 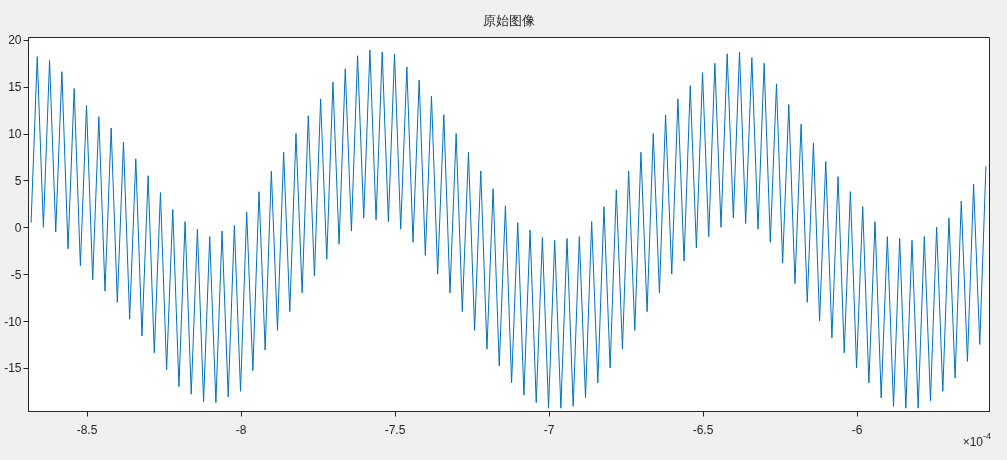 I want to click on x-tick-label: -6.5, so click(x=703, y=429).